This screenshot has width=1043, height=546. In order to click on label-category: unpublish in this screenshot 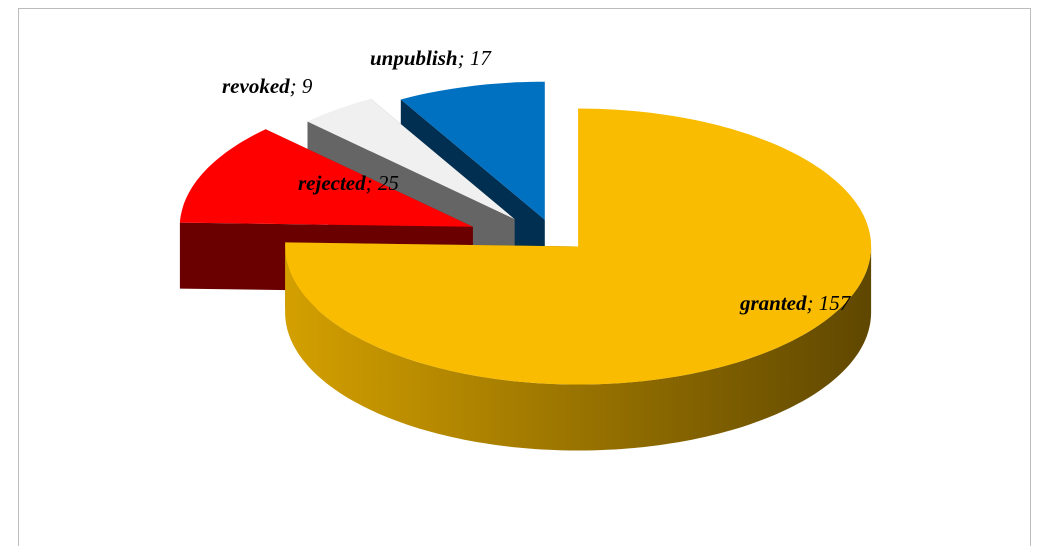, I will do `click(414, 58)`.